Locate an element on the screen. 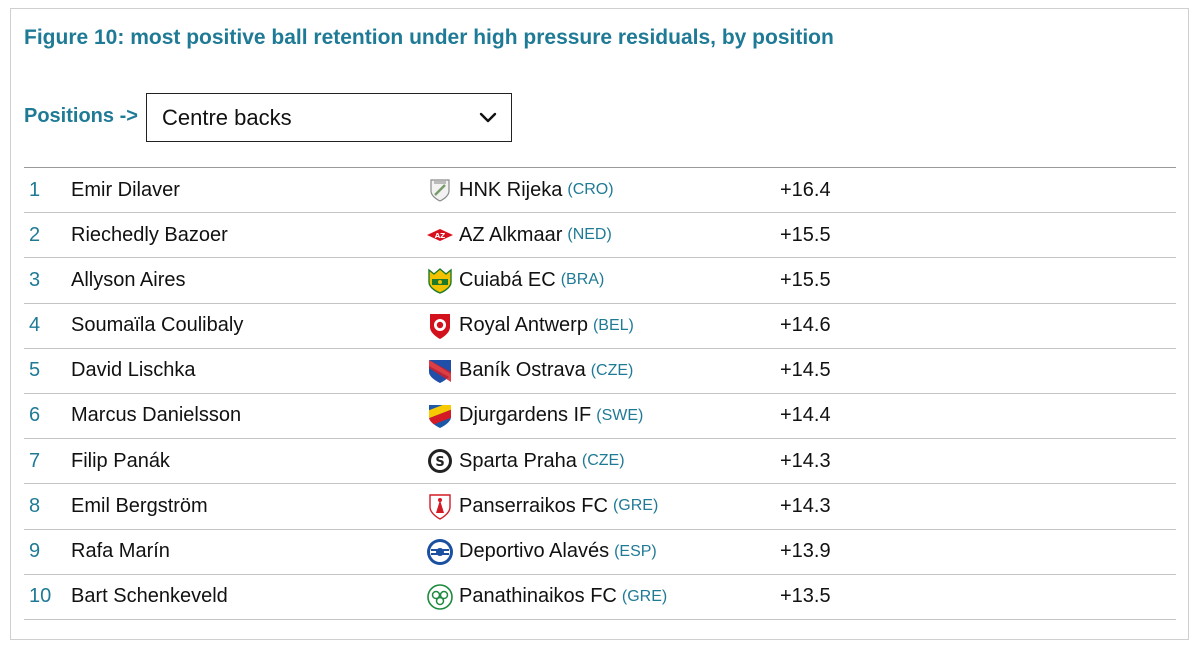 This screenshot has height=650, width=1200. svg-text: AZ is located at coordinates (440, 236).